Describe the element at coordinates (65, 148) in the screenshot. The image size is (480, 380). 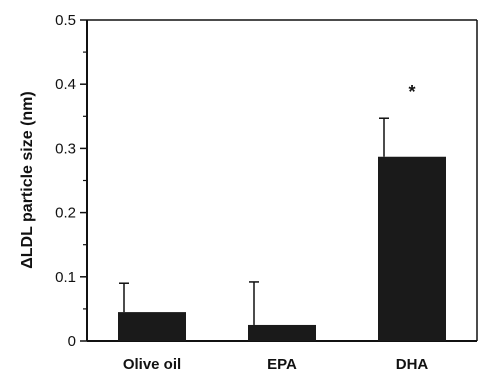
I see `y-tick-label: 0.3` at that location.